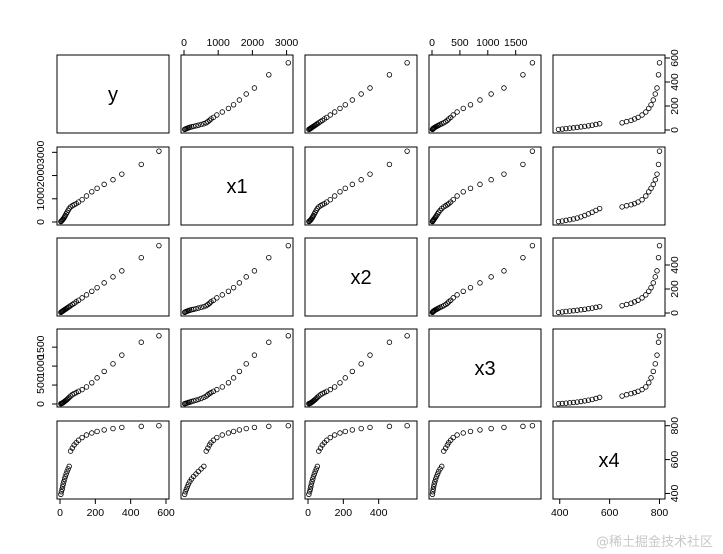  Describe the element at coordinates (485, 94) in the screenshot. I see `panel-y-vs-x3` at that location.